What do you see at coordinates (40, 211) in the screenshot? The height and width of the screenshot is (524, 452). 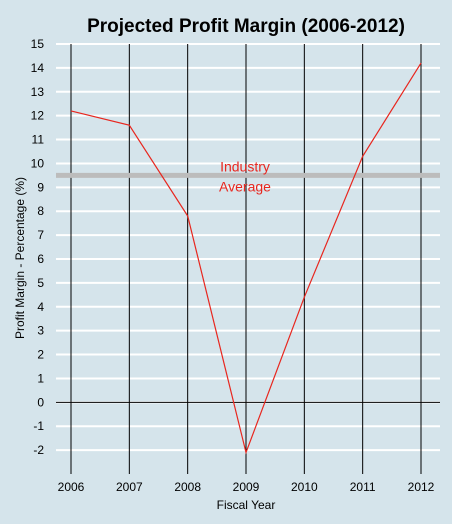 I see `y-tick-label: 8` at bounding box center [40, 211].